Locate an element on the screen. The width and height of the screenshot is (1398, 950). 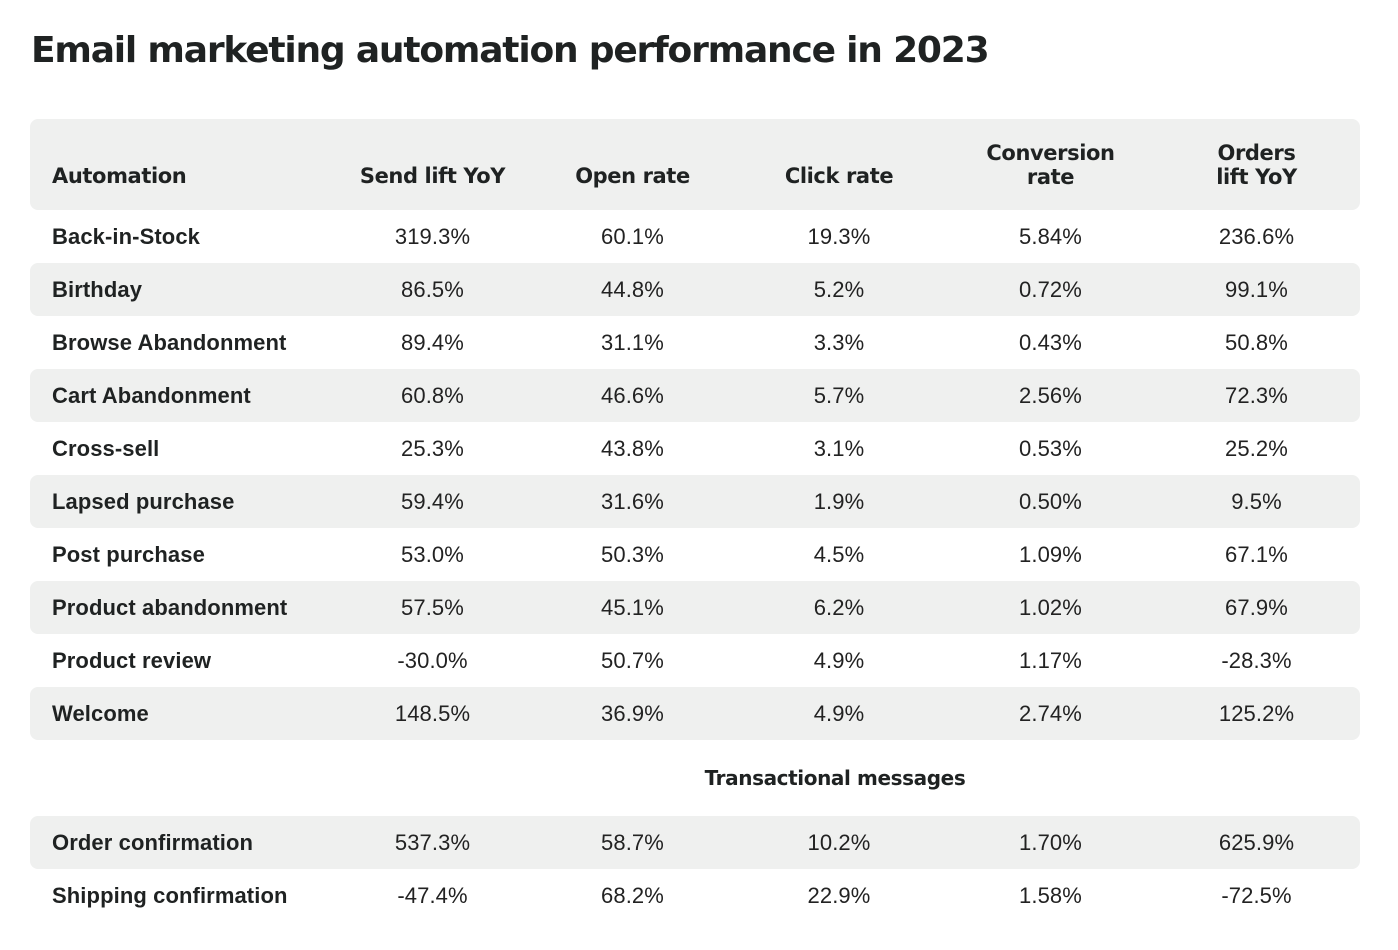
column-header-open-rate: Open rate is located at coordinates (632, 175).